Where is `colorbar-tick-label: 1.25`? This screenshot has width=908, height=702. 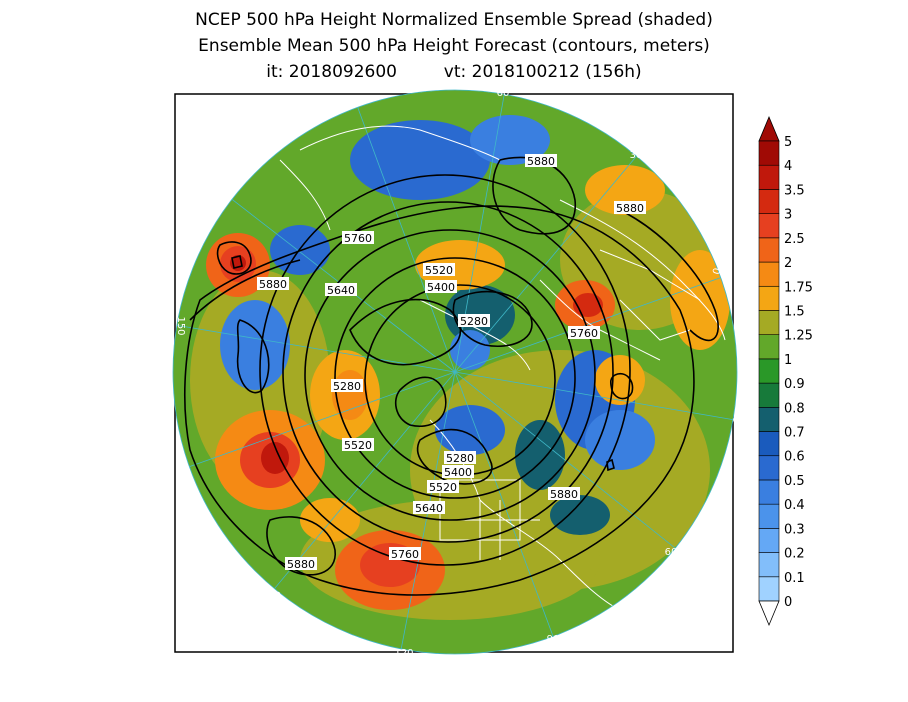
colorbar-tick-label: 1.25 is located at coordinates (798, 336).